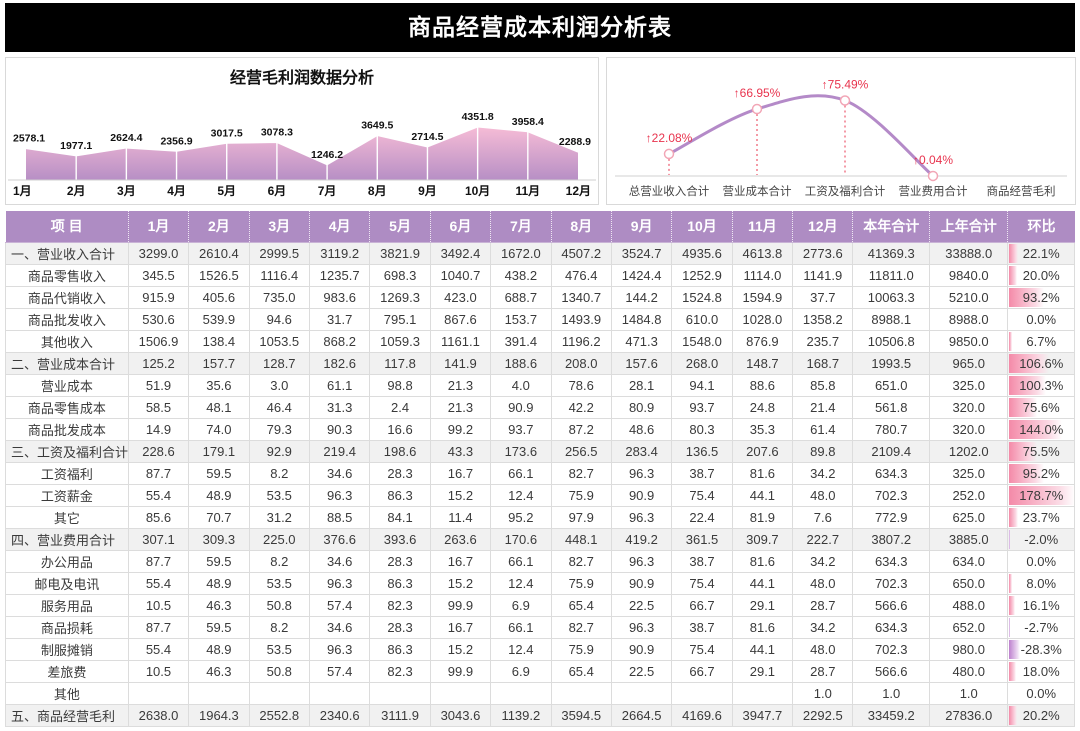 Image resolution: width=1080 pixels, height=731 pixels. Describe the element at coordinates (581, 715) in the screenshot. I see `value-cell: 3594.5` at that location.